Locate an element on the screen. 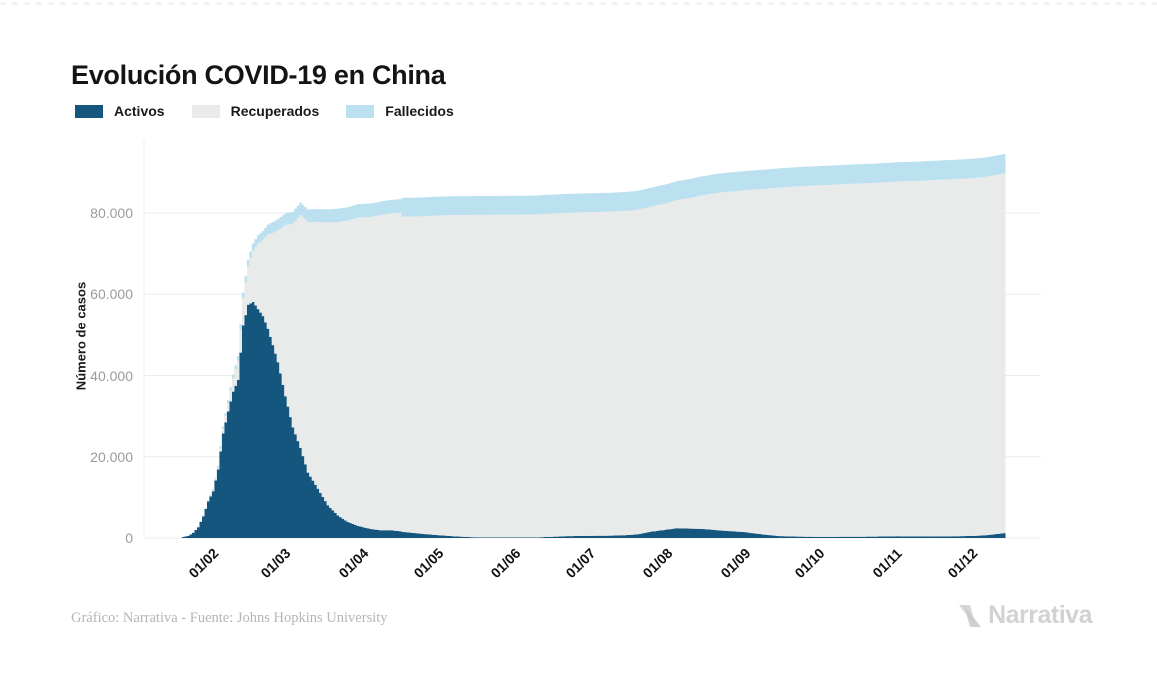 This screenshot has height=674, width=1157. legend-label-recuperados: Recuperados is located at coordinates (275, 111).